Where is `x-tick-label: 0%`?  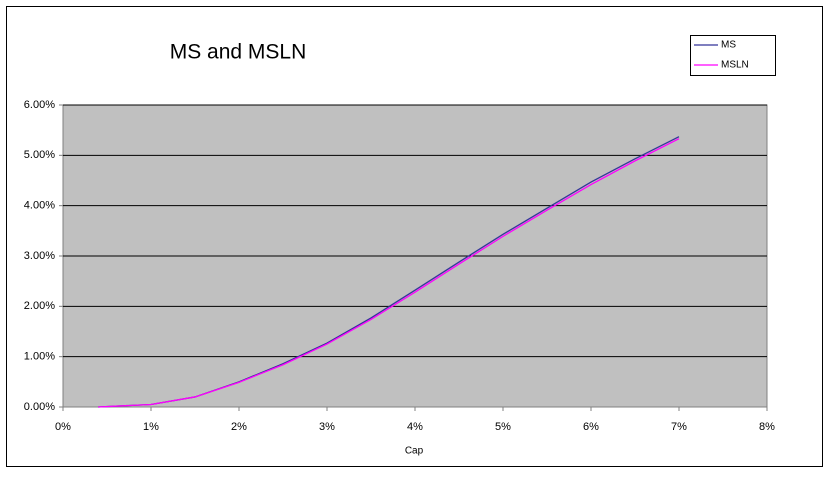
x-tick-label: 0% is located at coordinates (63, 427).